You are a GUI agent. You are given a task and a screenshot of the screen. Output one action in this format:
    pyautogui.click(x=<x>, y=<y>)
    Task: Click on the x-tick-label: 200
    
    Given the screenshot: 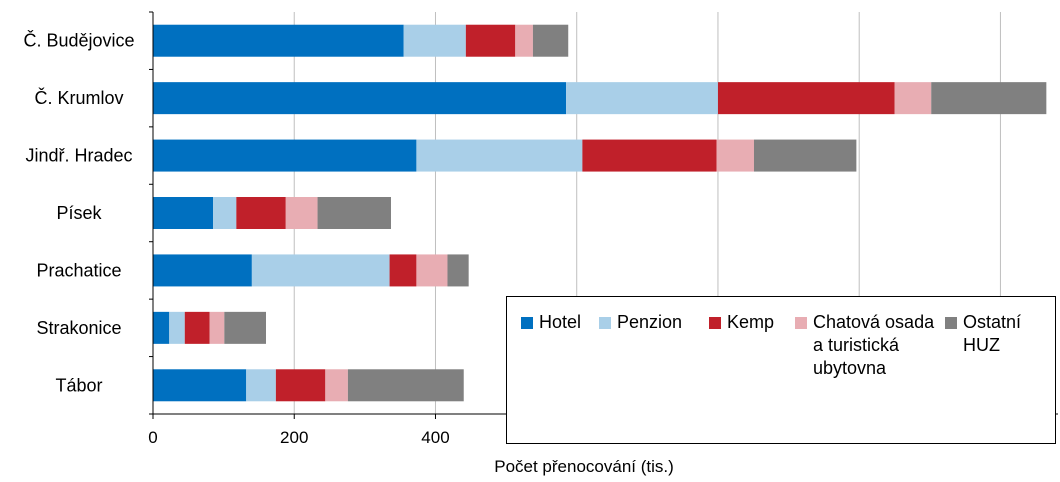 What is the action you would take?
    pyautogui.click(x=294, y=437)
    